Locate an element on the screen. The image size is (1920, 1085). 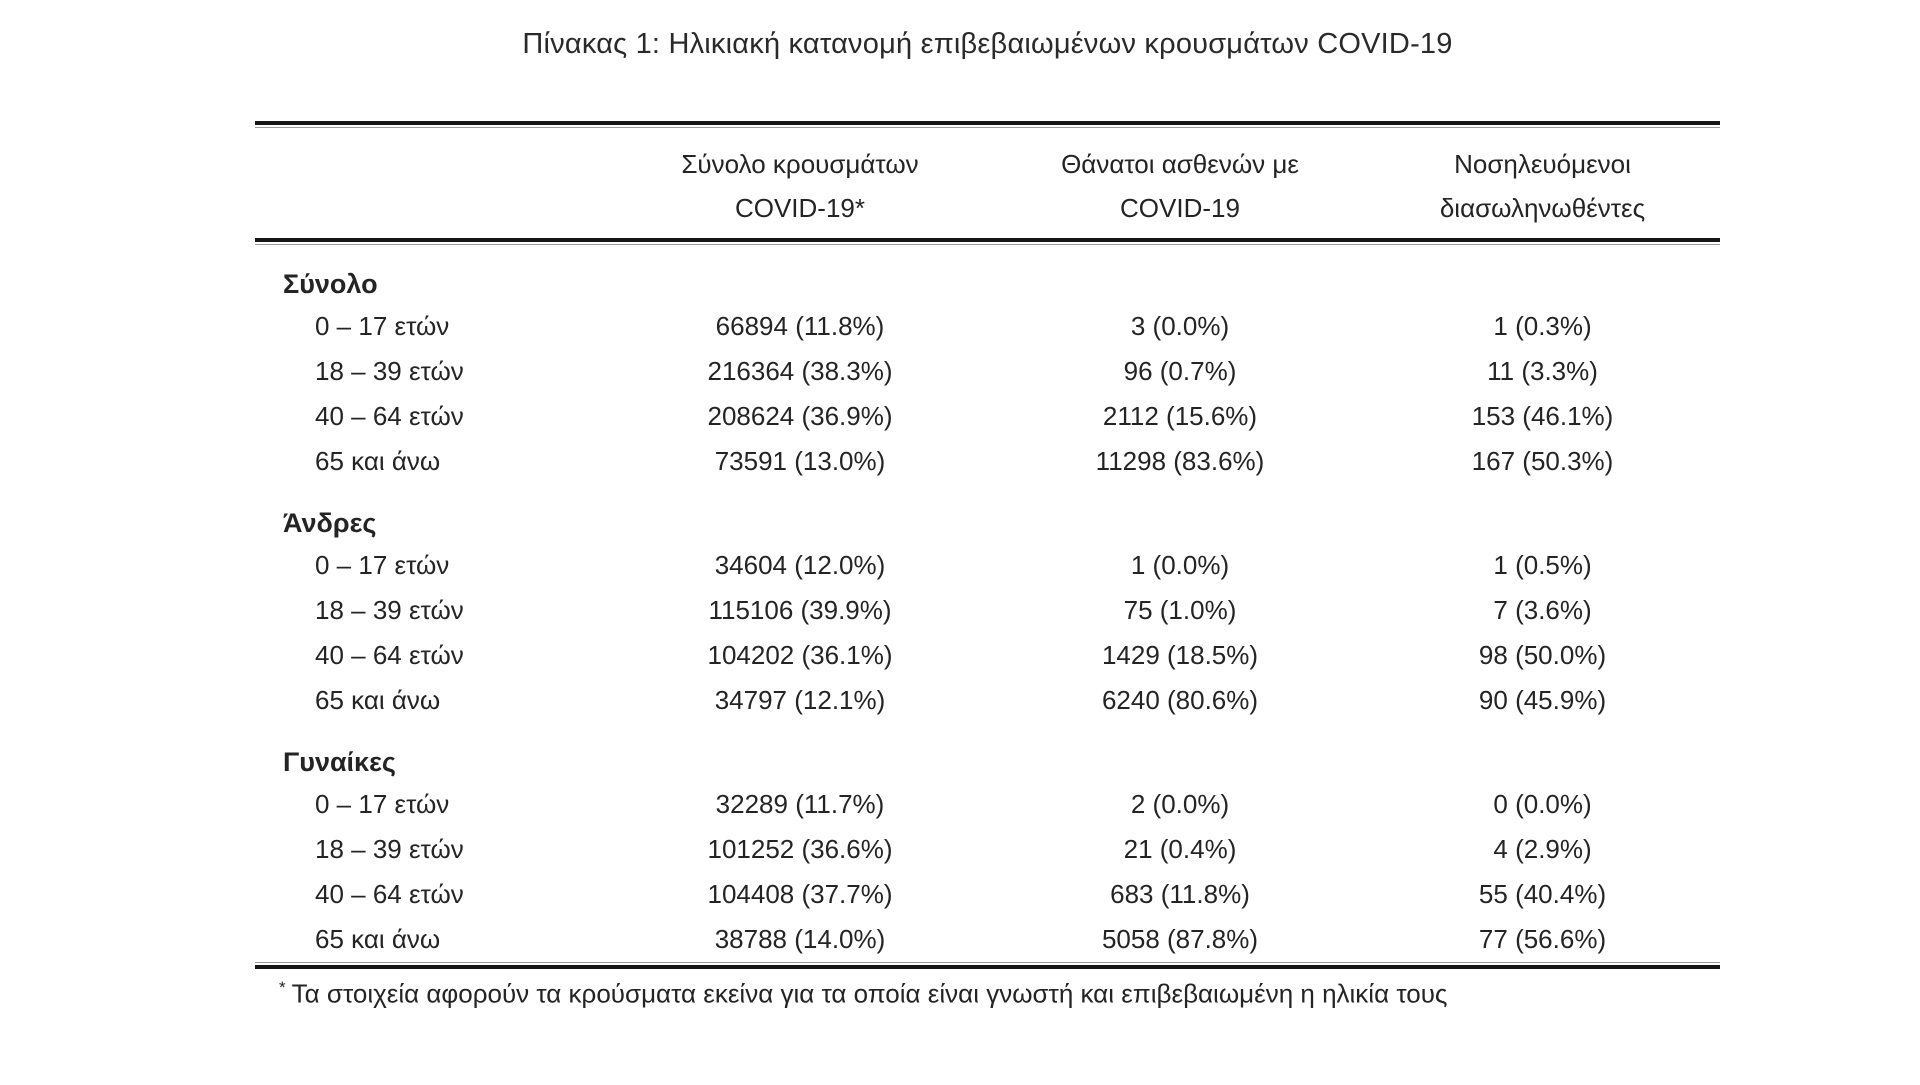
cases-cell: 32289 (11.7%) is located at coordinates (800, 804).